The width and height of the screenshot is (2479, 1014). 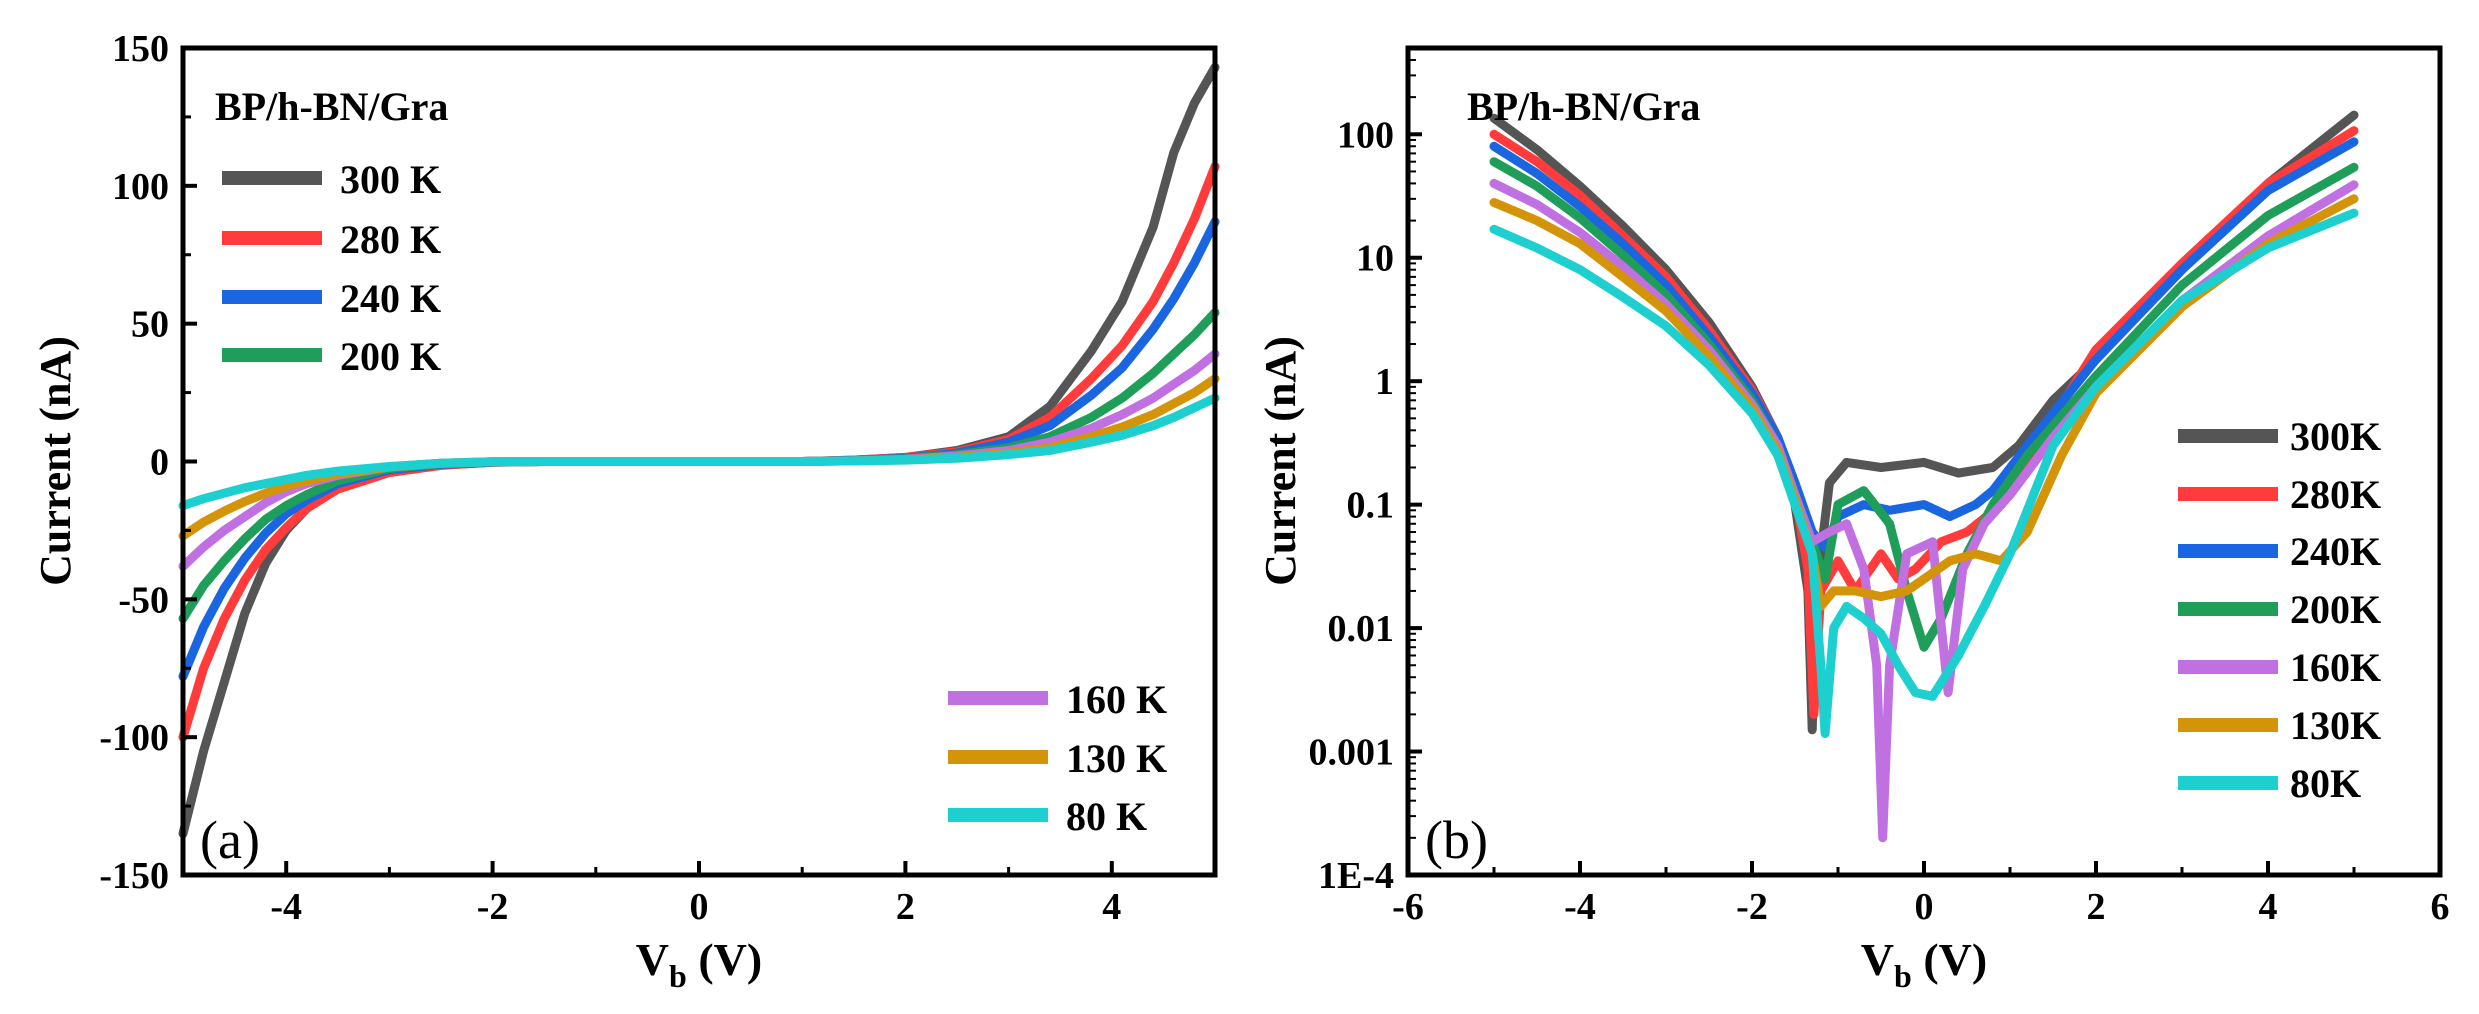 I want to click on panel-b-xtick-label: 6, so click(x=2440, y=907).